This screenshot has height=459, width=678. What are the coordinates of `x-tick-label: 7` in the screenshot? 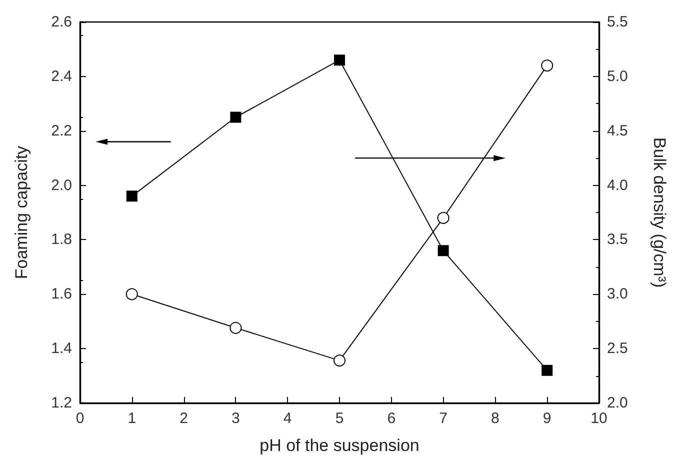 It's located at (443, 418).